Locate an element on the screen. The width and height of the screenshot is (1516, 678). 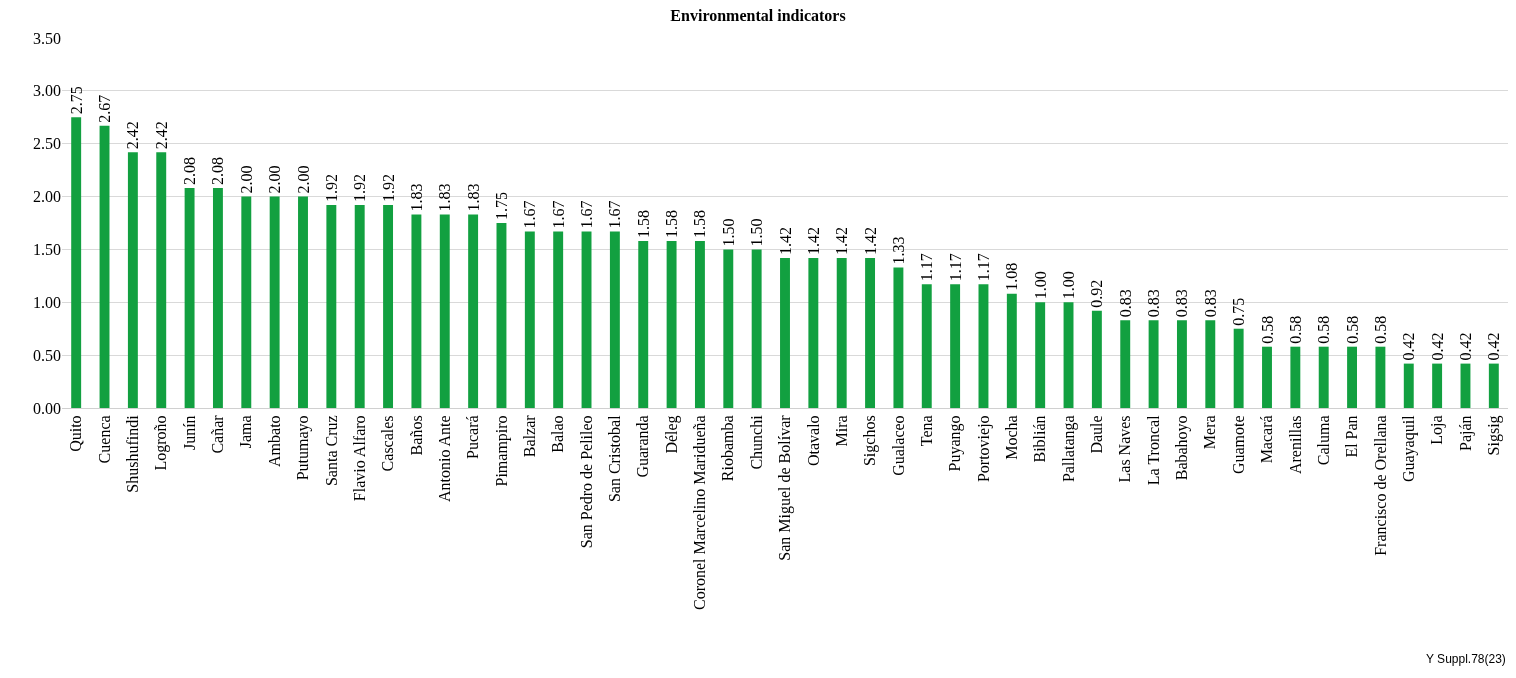
x-tick-label: Otavalo is located at coordinates (813, 441).